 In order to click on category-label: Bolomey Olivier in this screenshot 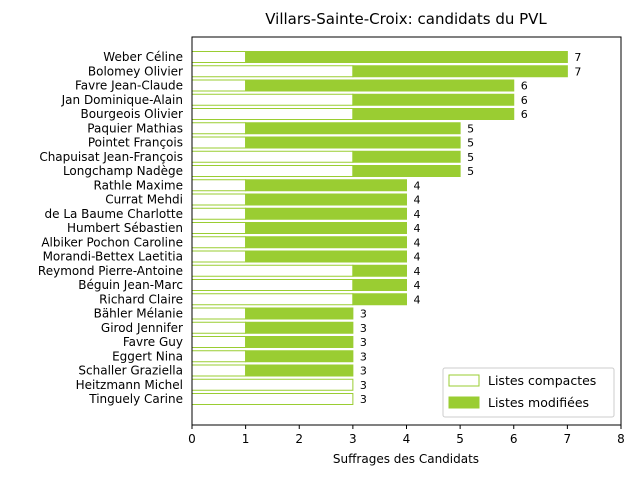, I will do `click(135, 71)`.